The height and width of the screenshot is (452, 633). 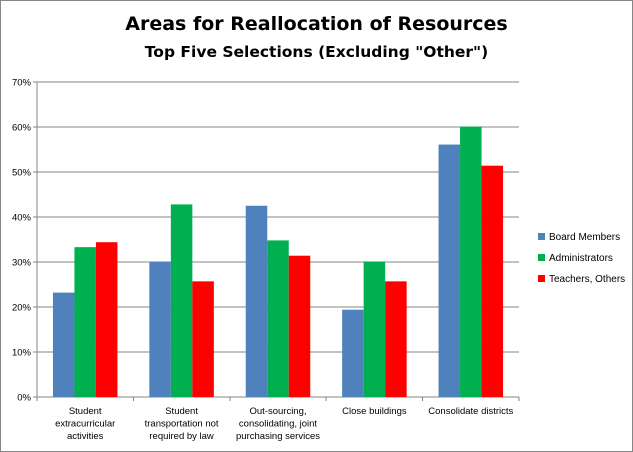 I want to click on legend-item: Teachers, Others, so click(x=581, y=280).